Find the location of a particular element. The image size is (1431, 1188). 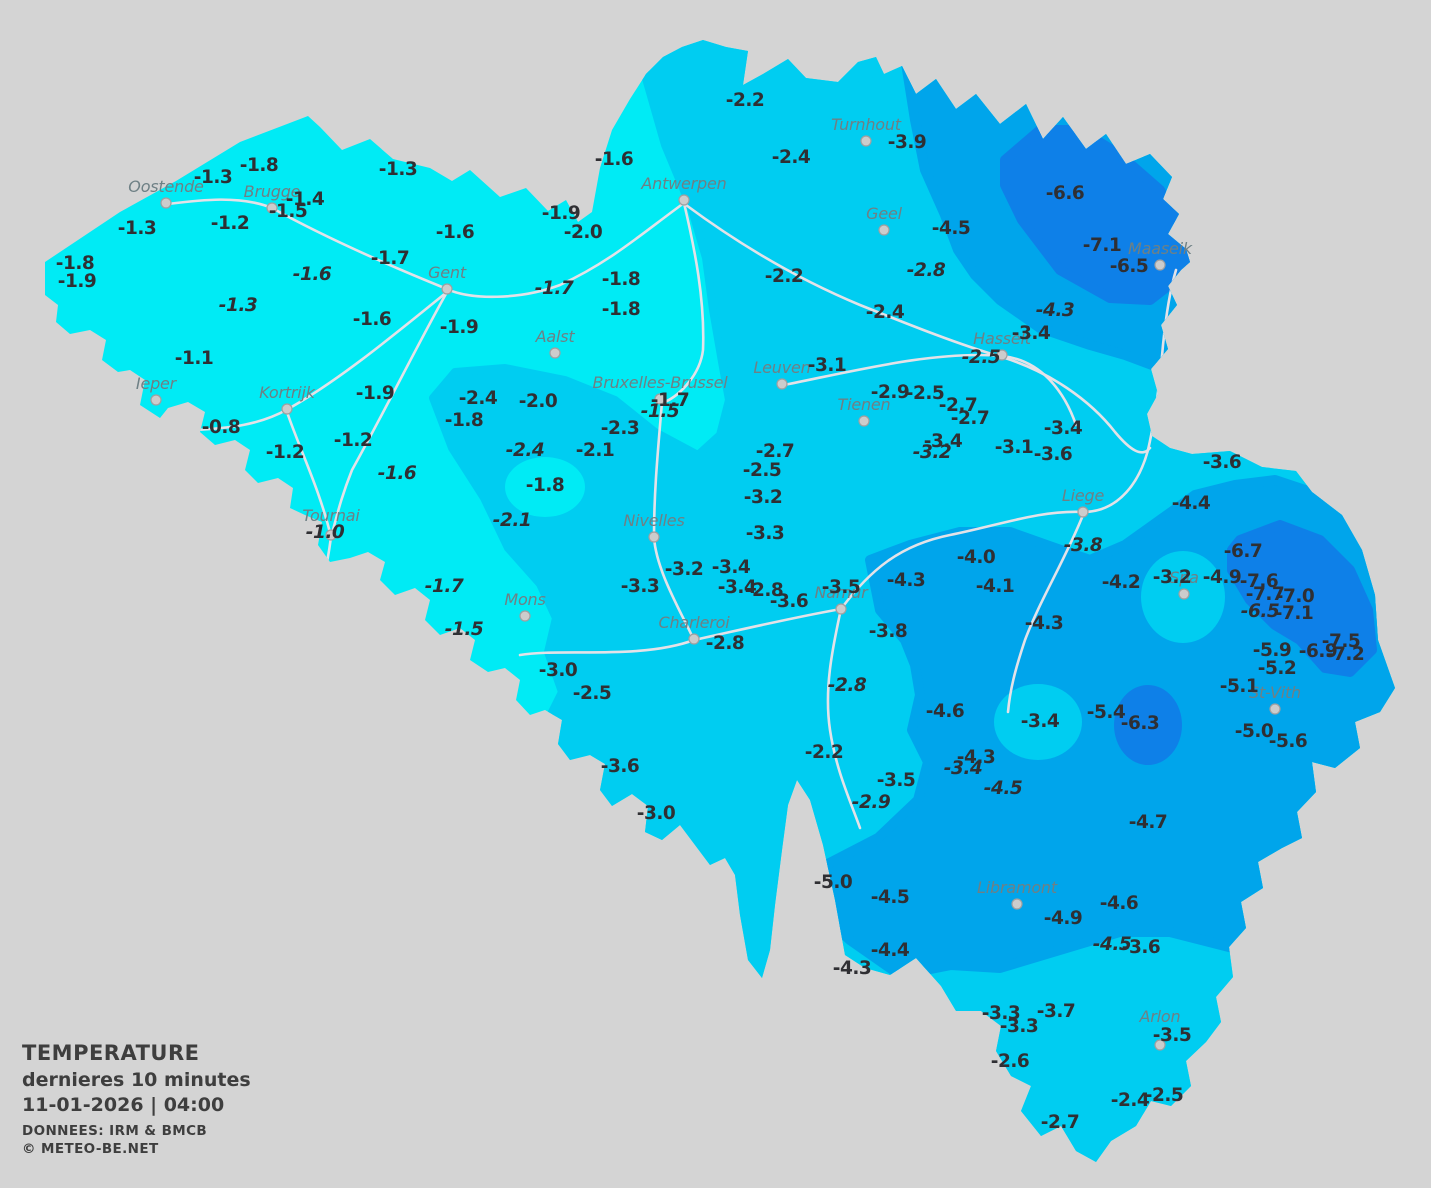

road-kortrijk-tournai is located at coordinates (309, 474).